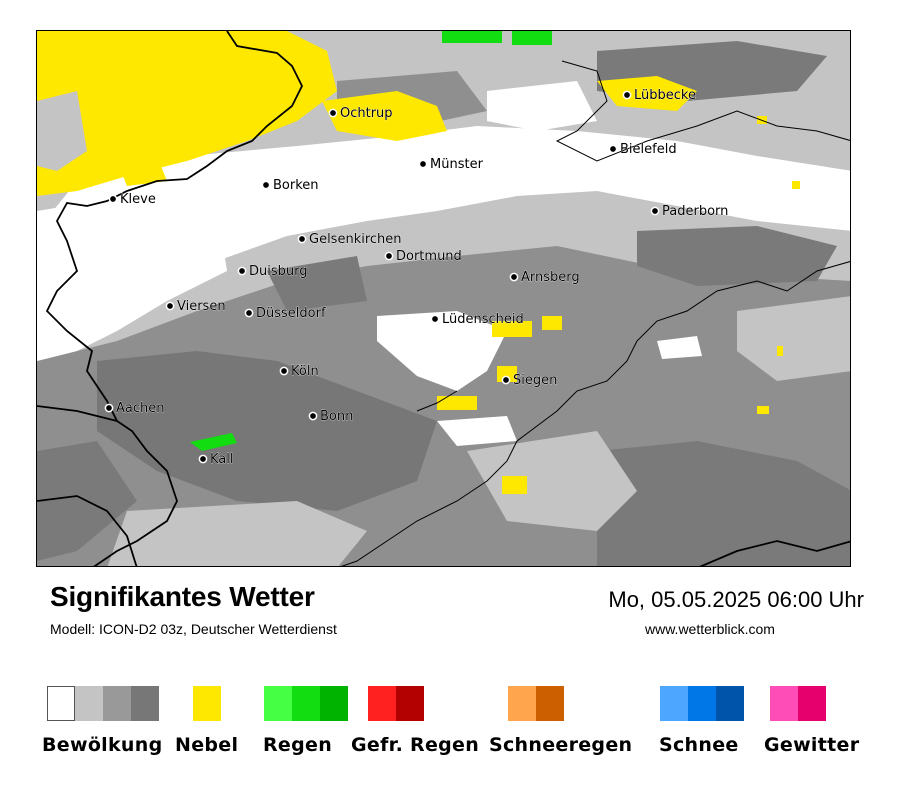 Image resolution: width=900 pixels, height=800 pixels. I want to click on legend-label: Bewölkung, so click(102, 745).